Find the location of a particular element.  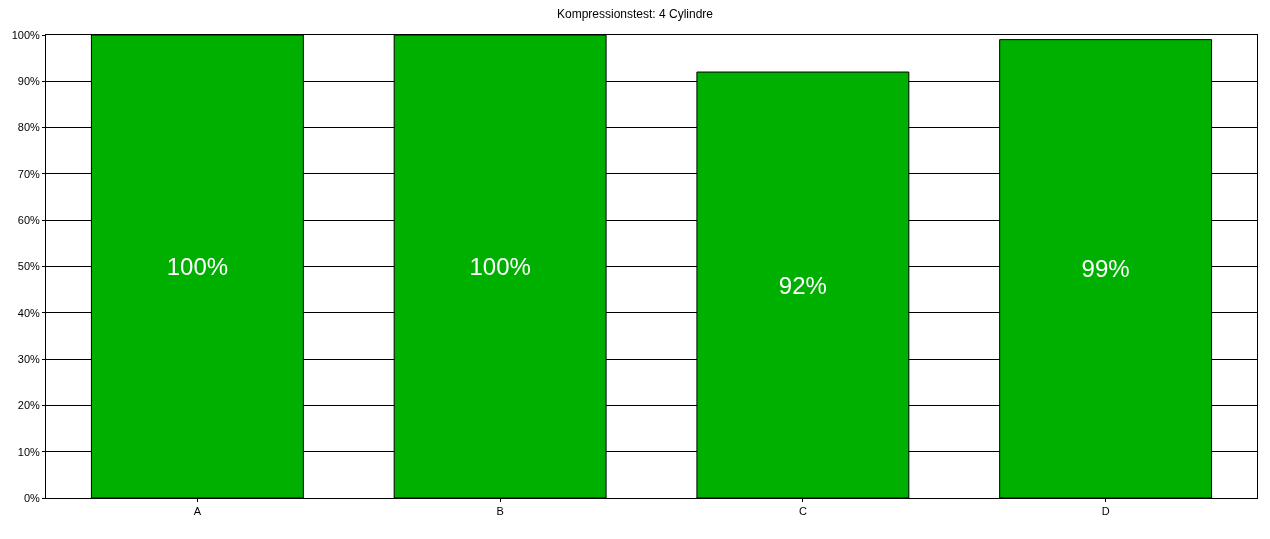

x-tick-label: A is located at coordinates (197, 511).